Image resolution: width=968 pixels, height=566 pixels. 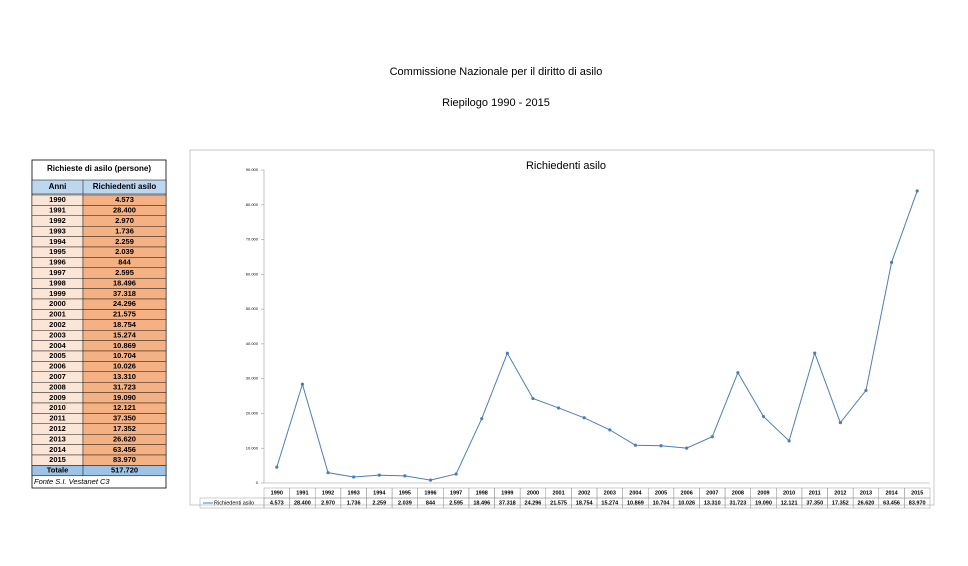 What do you see at coordinates (533, 493) in the screenshot?
I see `x-tick-label: 2000` at bounding box center [533, 493].